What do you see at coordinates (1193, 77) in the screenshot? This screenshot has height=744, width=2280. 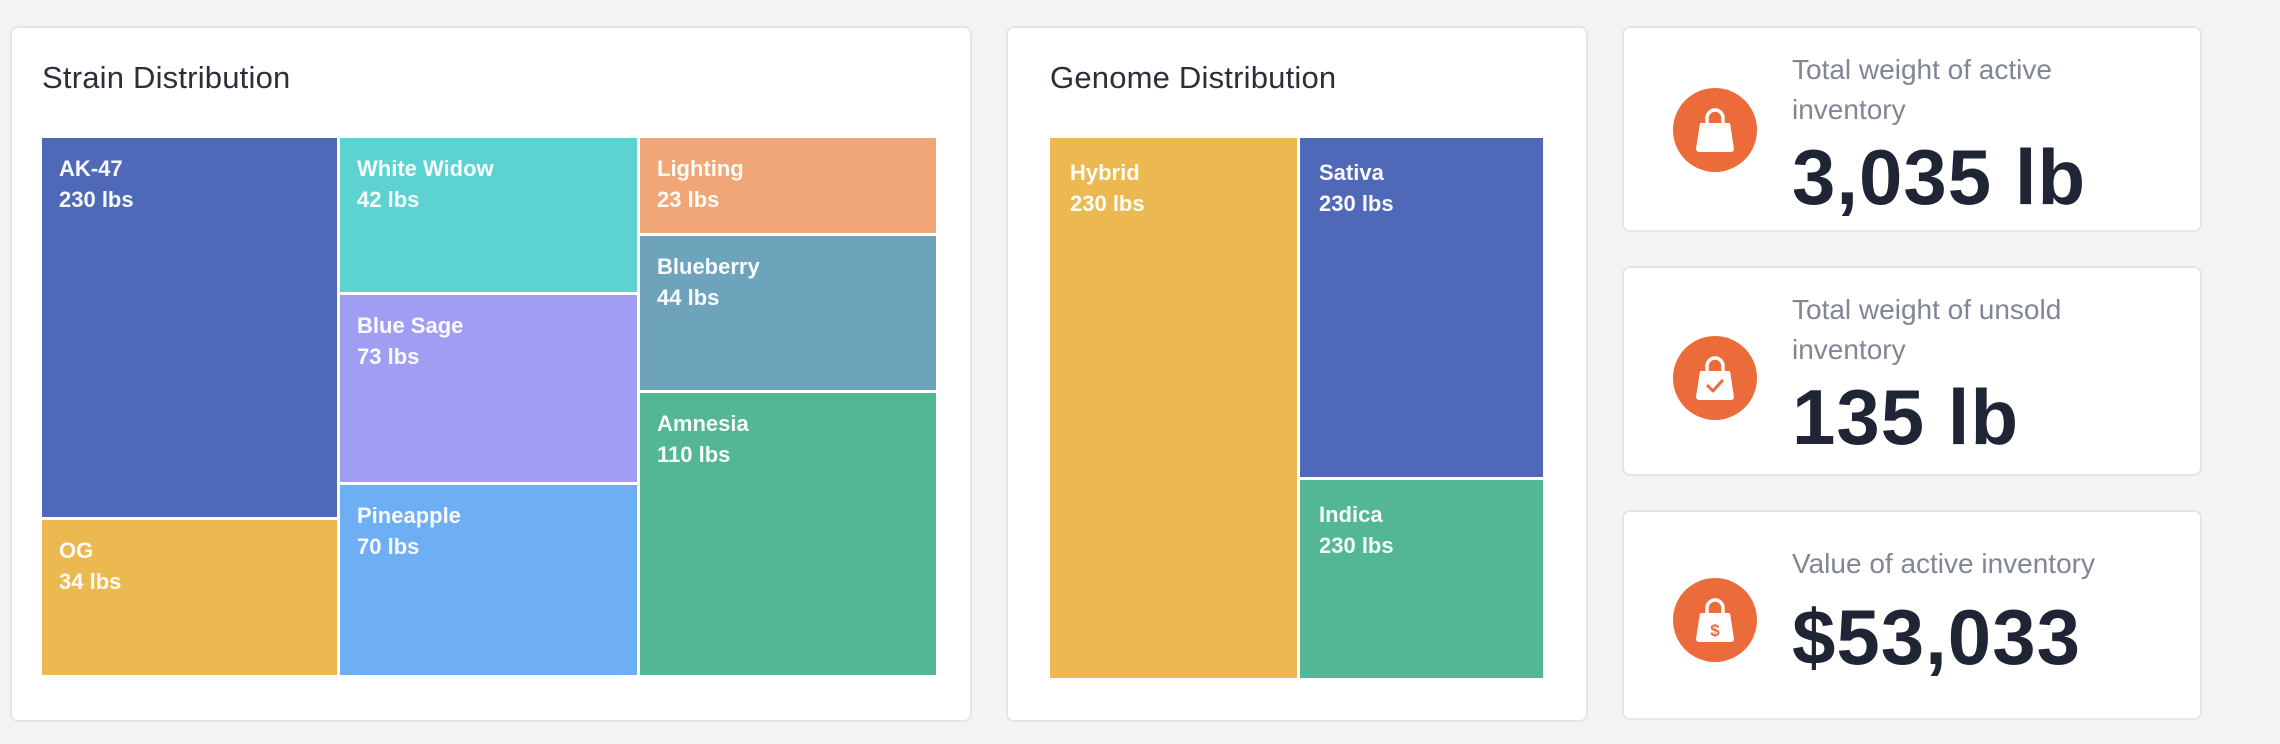 I see `genome-distribution-title: Genome Distribution` at bounding box center [1193, 77].